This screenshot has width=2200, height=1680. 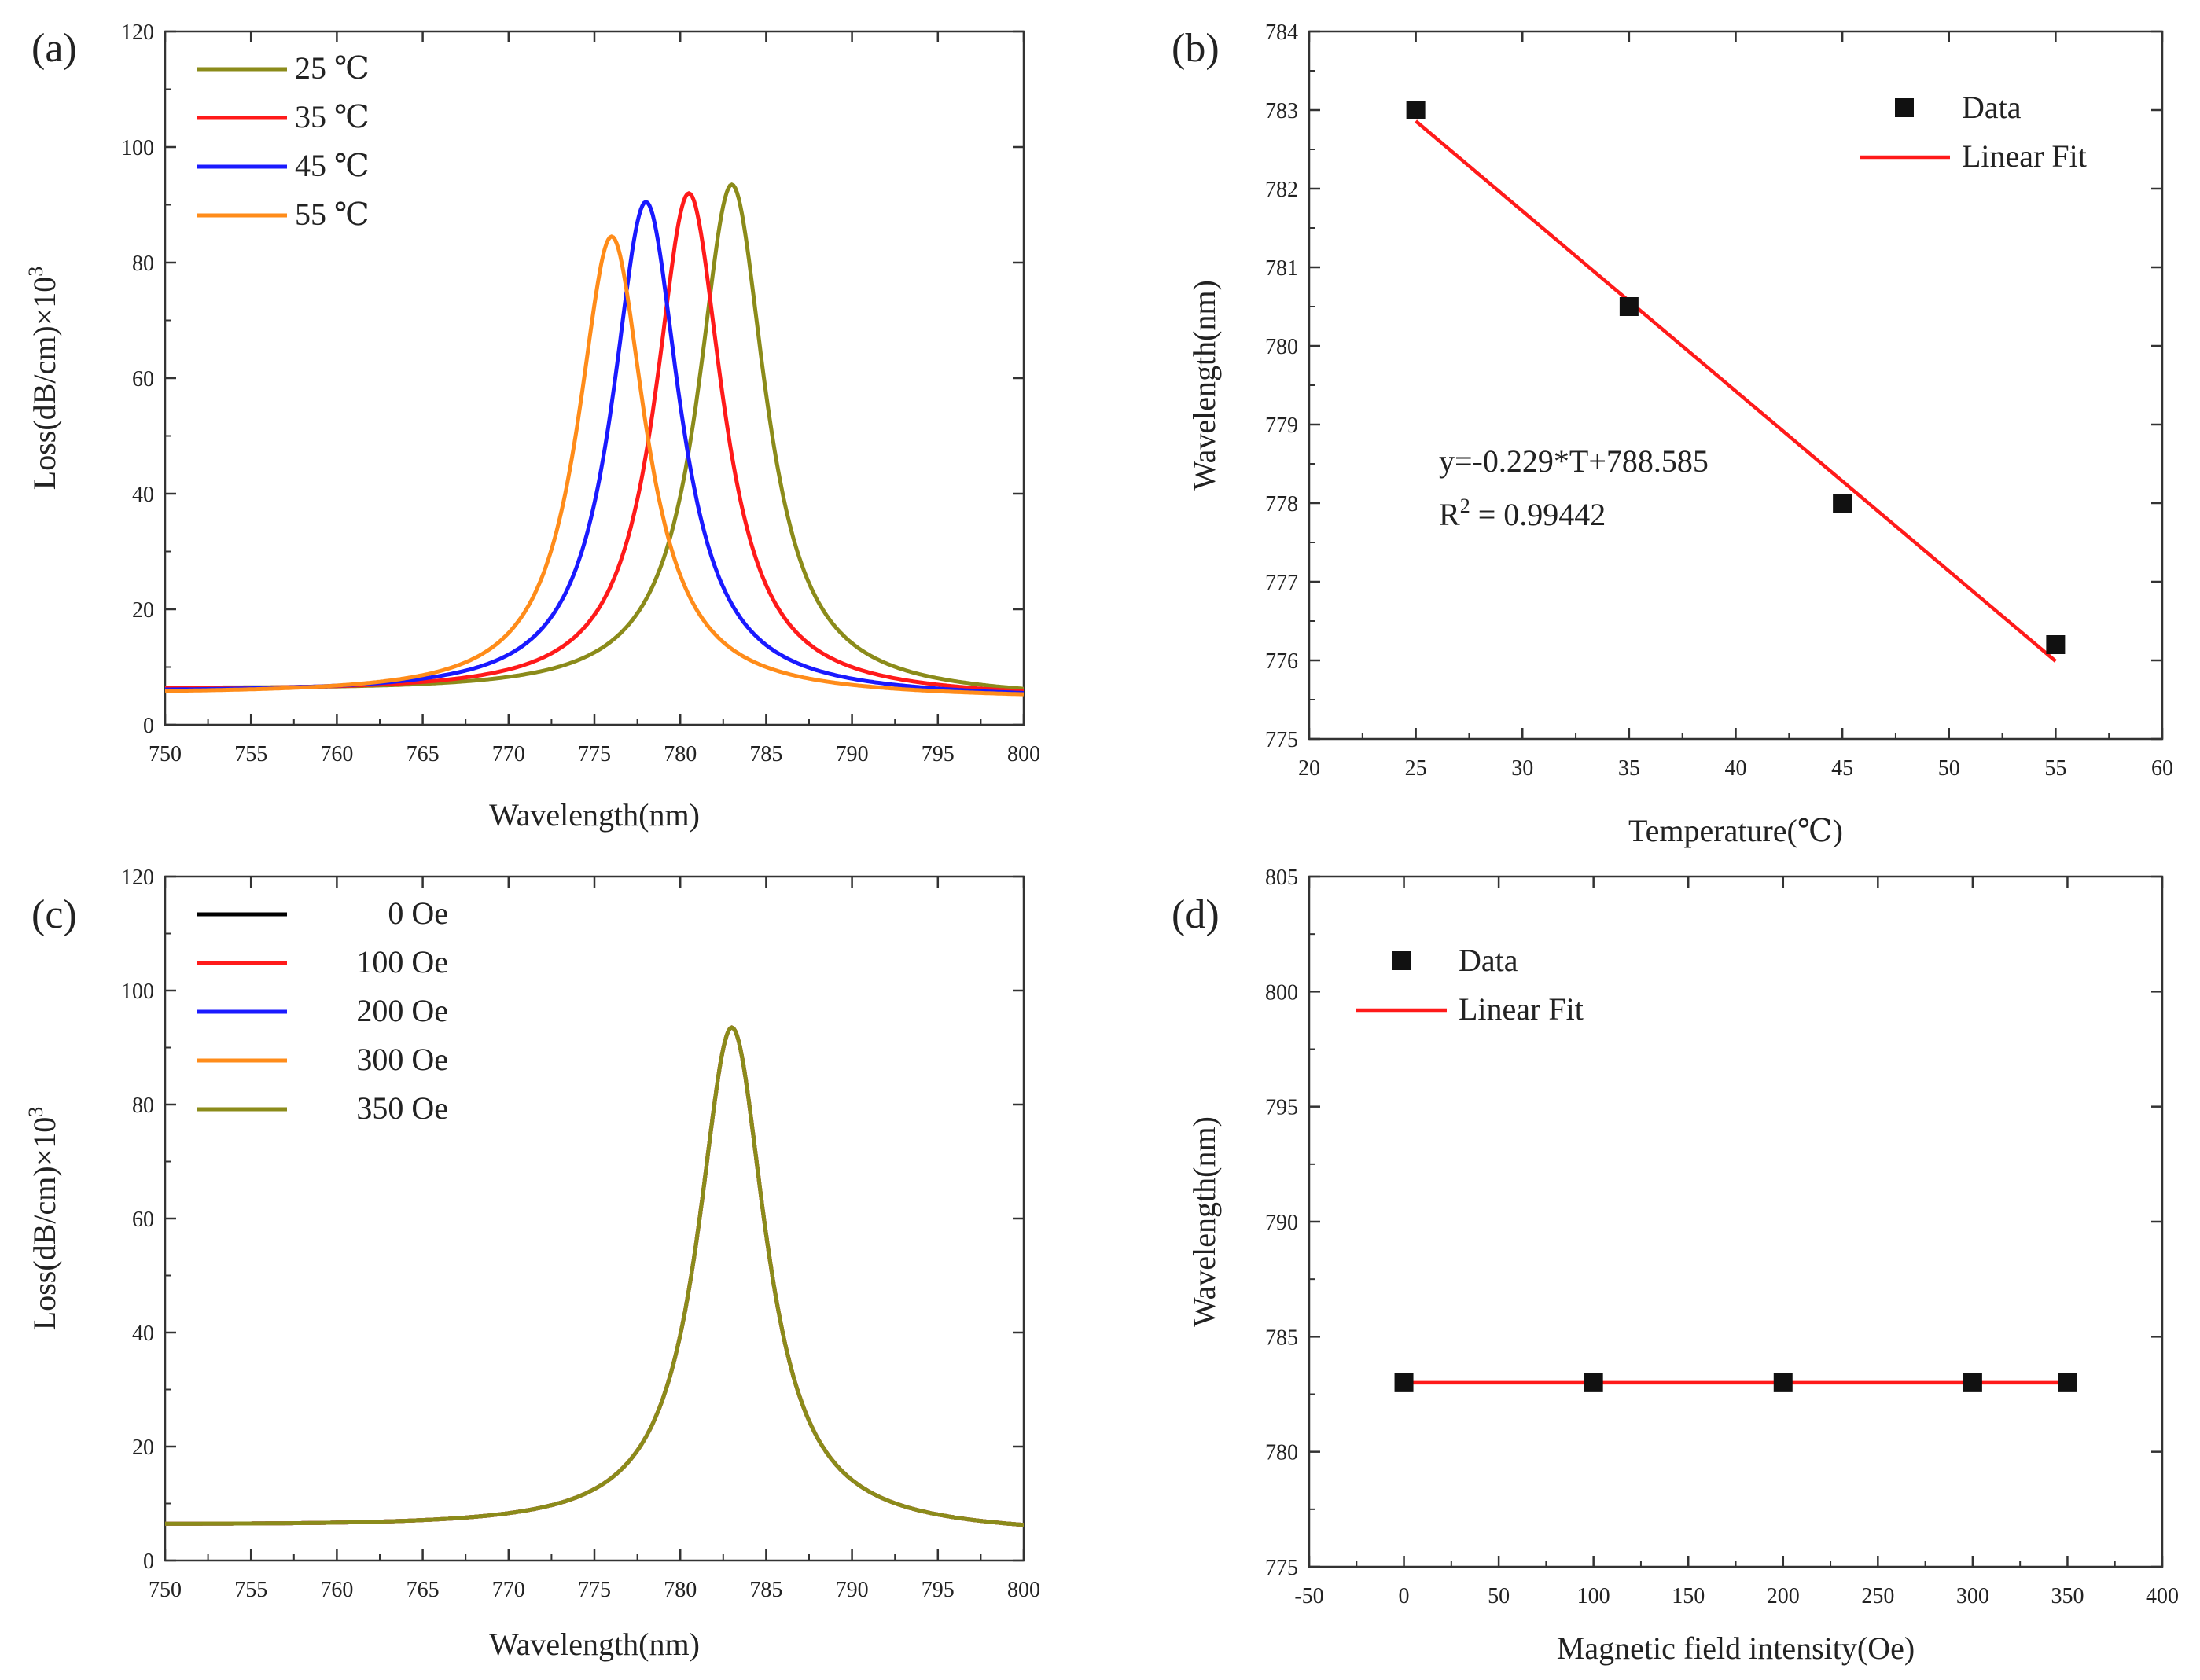 I want to click on legend-entry-4: 350 Oe, so click(x=402, y=1108).